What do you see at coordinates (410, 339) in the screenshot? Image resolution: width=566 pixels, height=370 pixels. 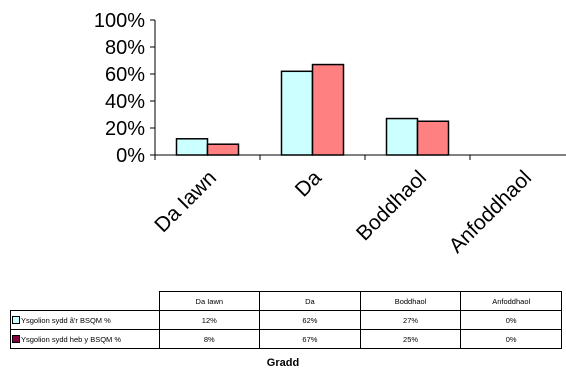 I see `table-cell: 25%` at bounding box center [410, 339].